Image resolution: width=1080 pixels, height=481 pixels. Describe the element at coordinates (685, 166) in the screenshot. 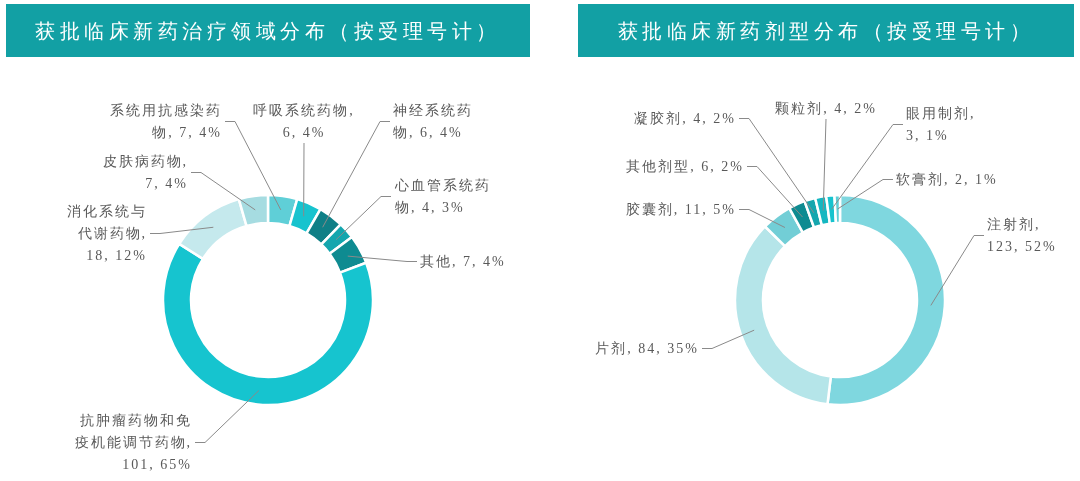

I see `data-label: 其他剂型, 6, 2%` at that location.